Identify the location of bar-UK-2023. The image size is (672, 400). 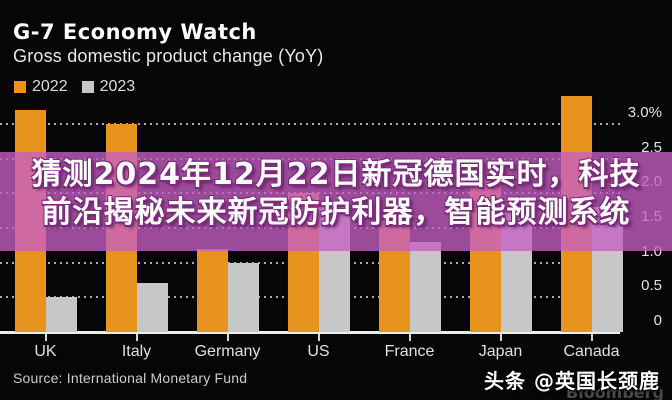
(61, 314).